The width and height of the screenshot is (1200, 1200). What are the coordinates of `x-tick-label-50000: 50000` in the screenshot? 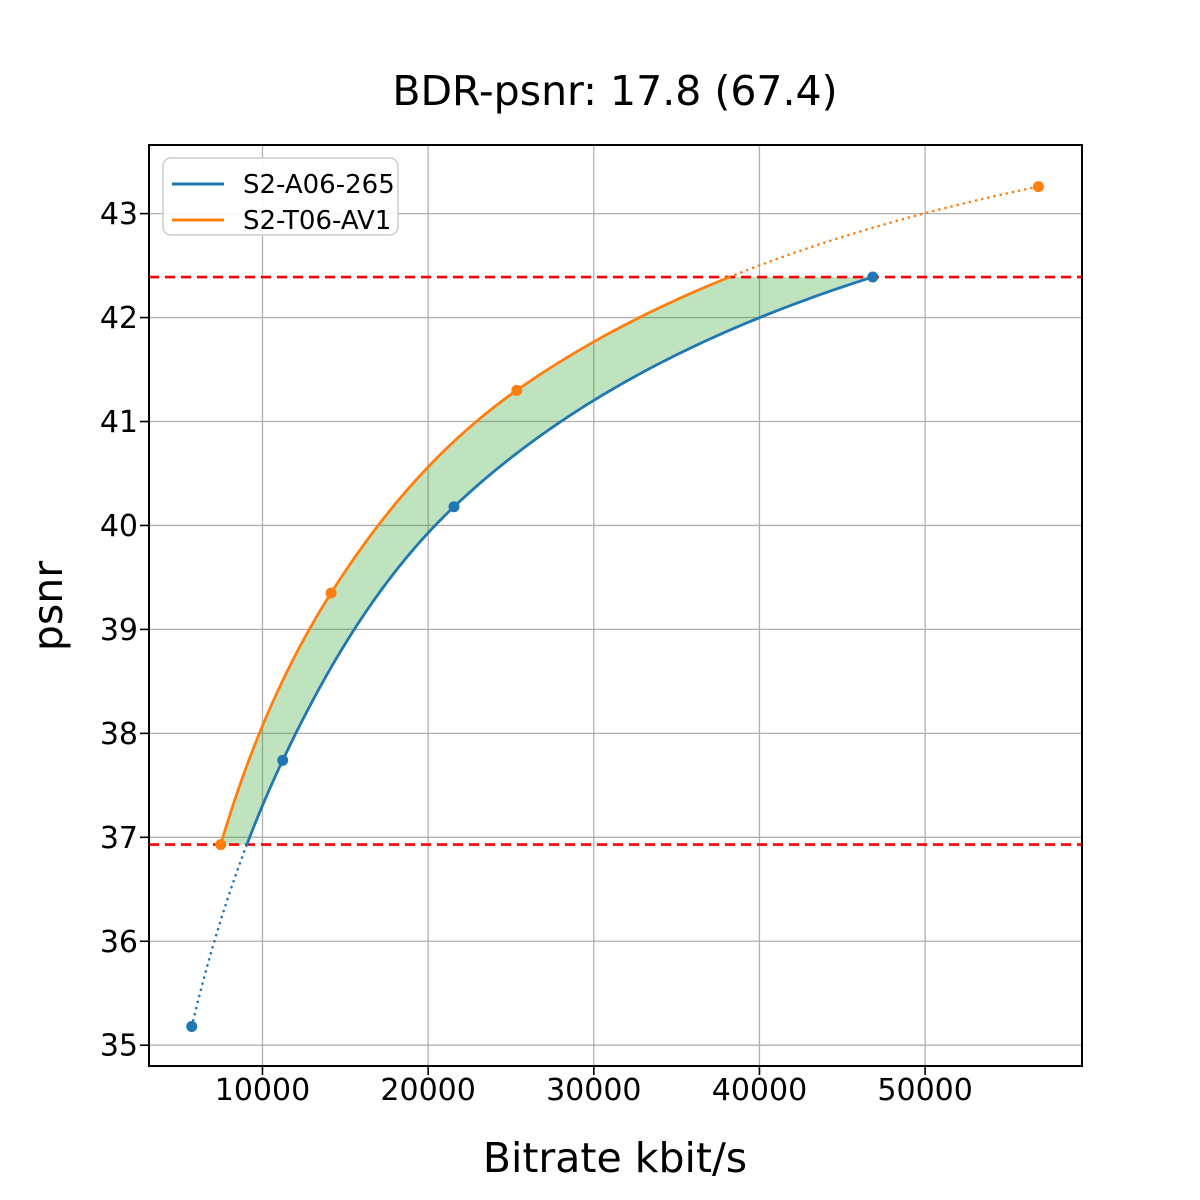 It's located at (924, 1090).